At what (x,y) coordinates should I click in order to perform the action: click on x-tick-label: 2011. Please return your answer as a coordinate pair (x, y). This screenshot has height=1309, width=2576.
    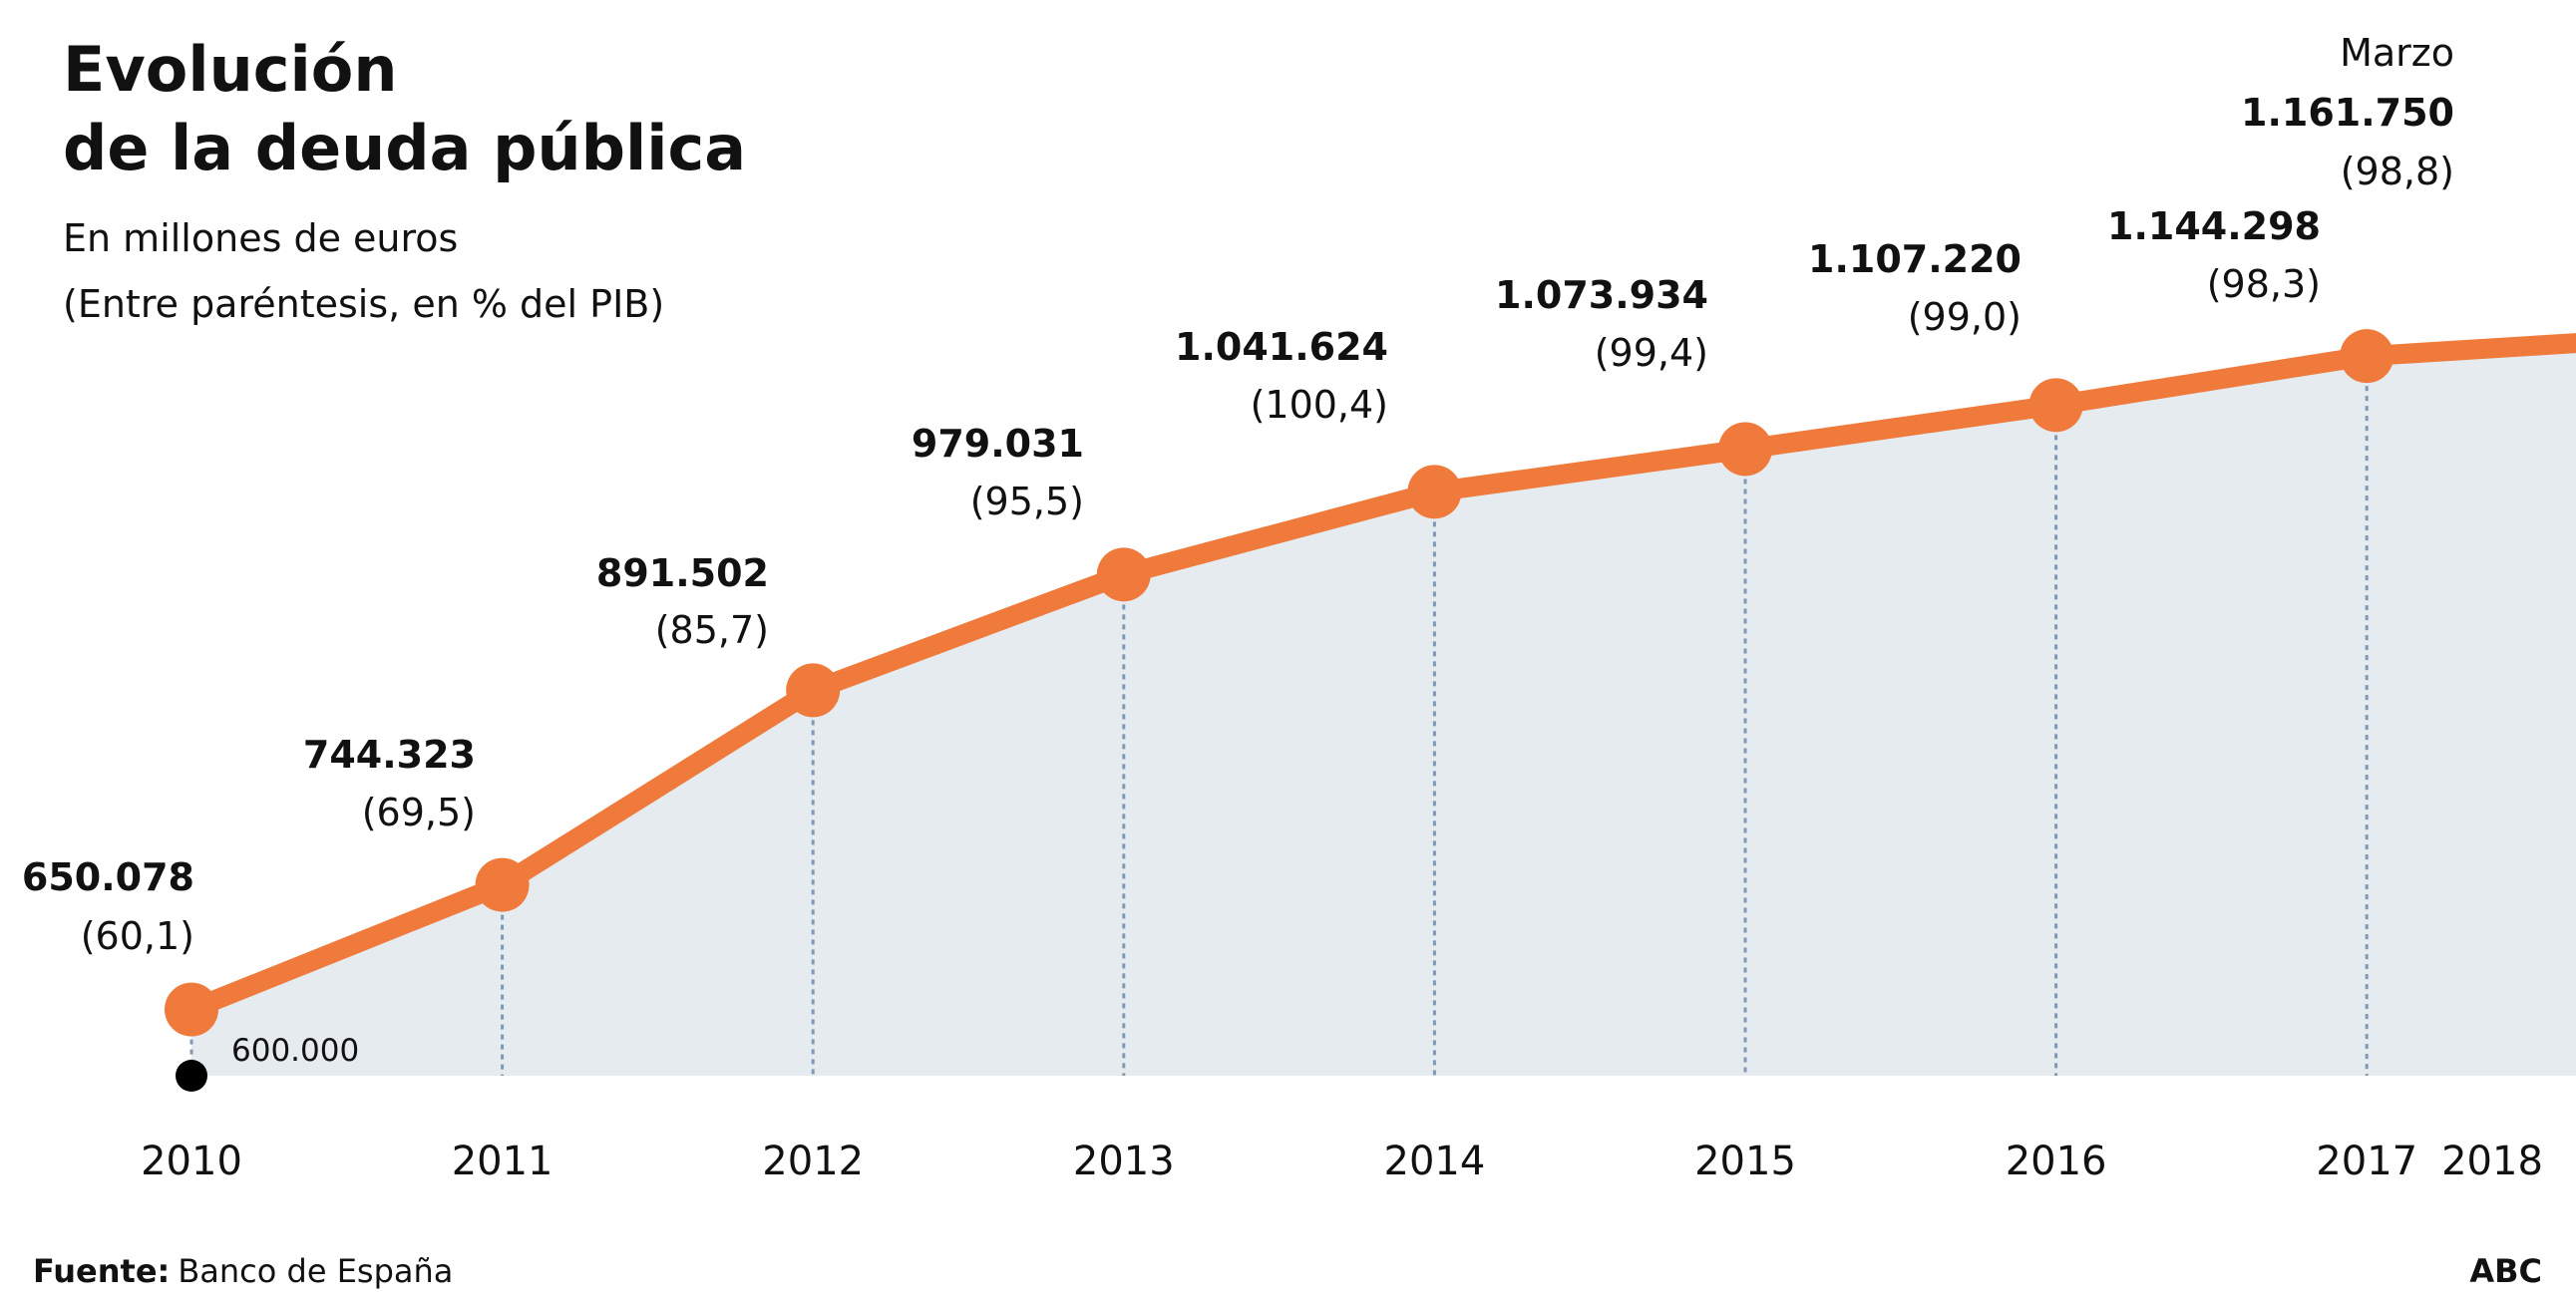
    Looking at the image, I should click on (502, 1161).